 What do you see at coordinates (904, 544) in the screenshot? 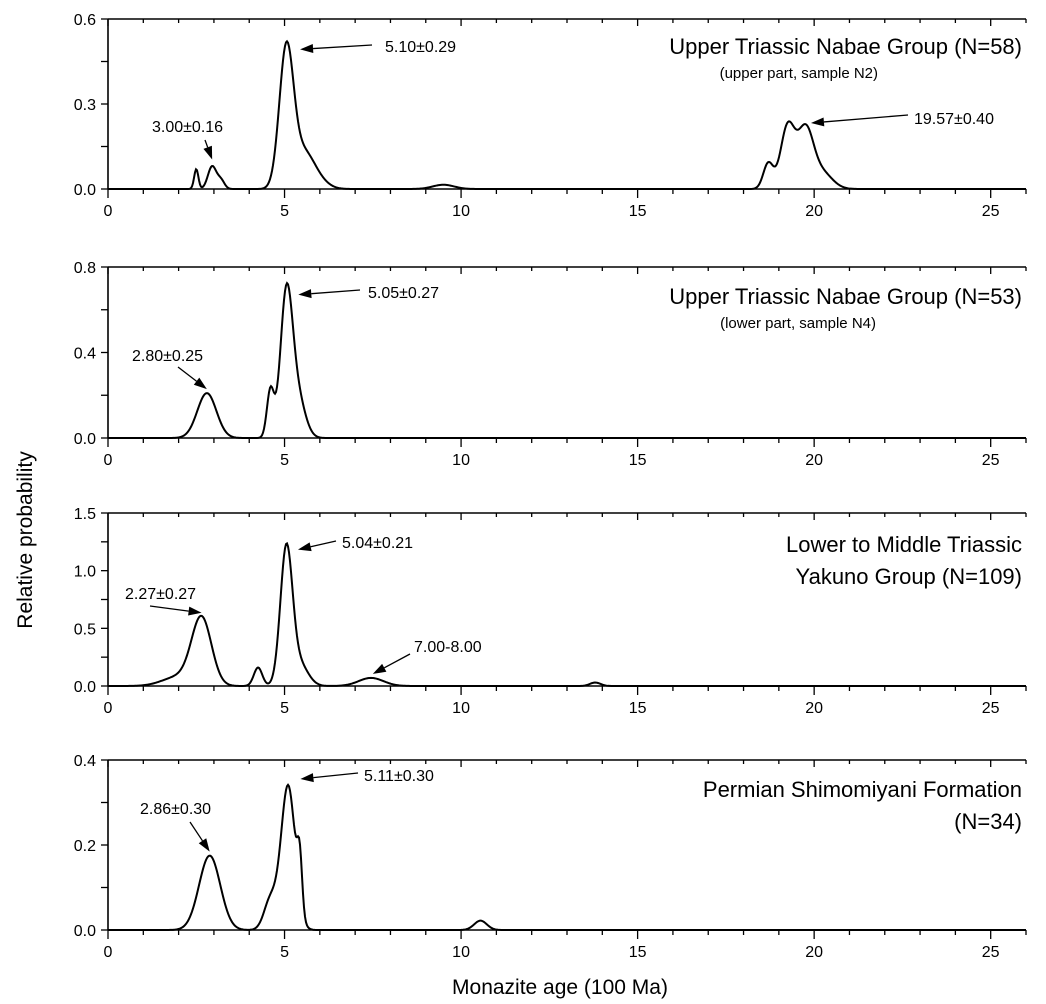
I see `panel-title-line: Lower to Middle Triassic` at bounding box center [904, 544].